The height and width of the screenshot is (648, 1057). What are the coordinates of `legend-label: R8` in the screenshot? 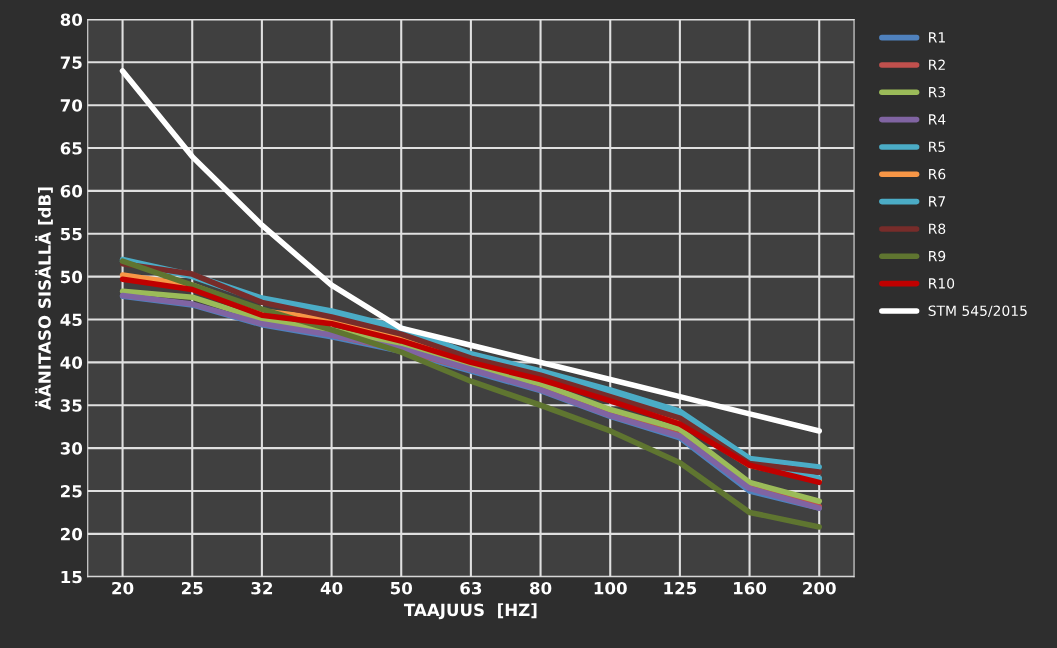 It's located at (937, 229).